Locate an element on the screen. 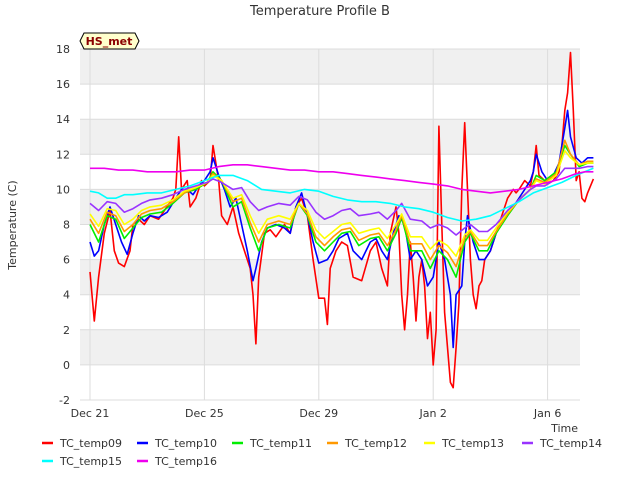 The height and width of the screenshot is (484, 640). legend-label: TC_temp12 is located at coordinates (375, 443).